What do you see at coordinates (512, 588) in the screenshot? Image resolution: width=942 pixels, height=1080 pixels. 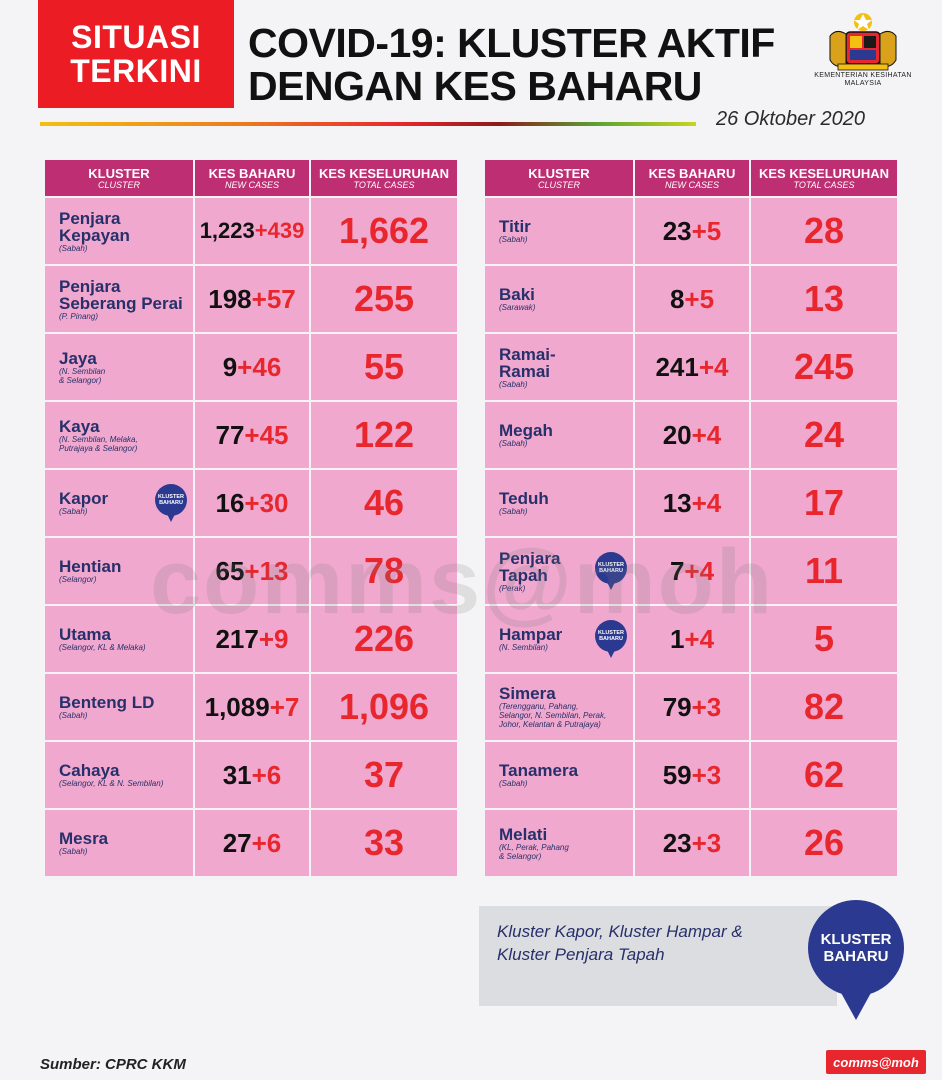 I see `cluster-region: (Perak)` at bounding box center [512, 588].